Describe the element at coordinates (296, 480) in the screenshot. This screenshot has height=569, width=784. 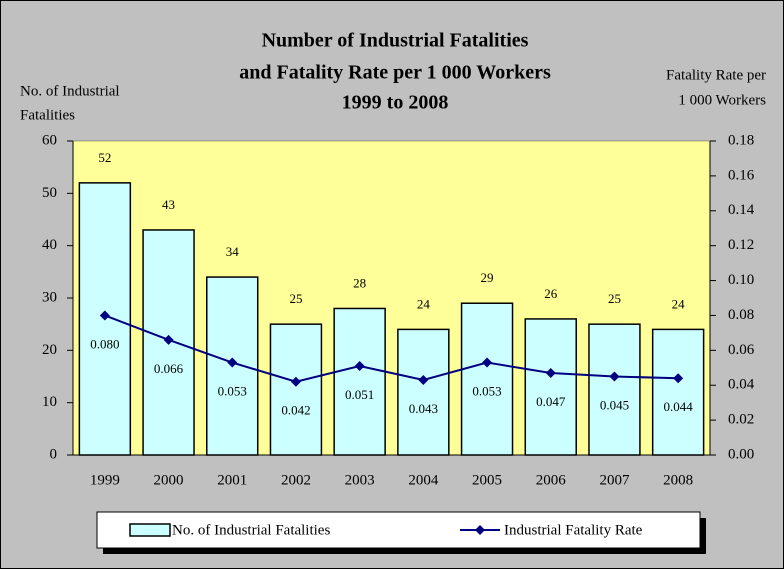
I see `x-tick-label: 2002` at that location.